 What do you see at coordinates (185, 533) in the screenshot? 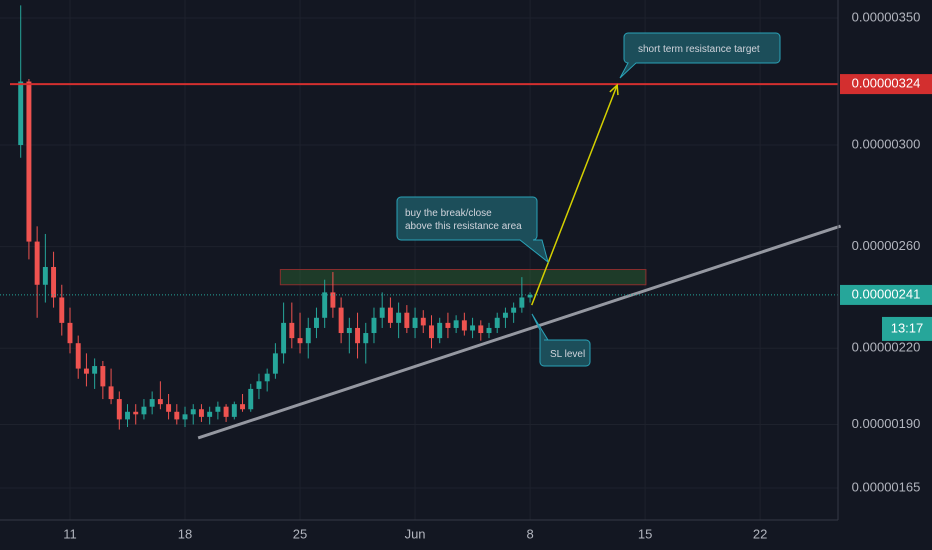
I see `x-tick-label: 18` at bounding box center [185, 533].